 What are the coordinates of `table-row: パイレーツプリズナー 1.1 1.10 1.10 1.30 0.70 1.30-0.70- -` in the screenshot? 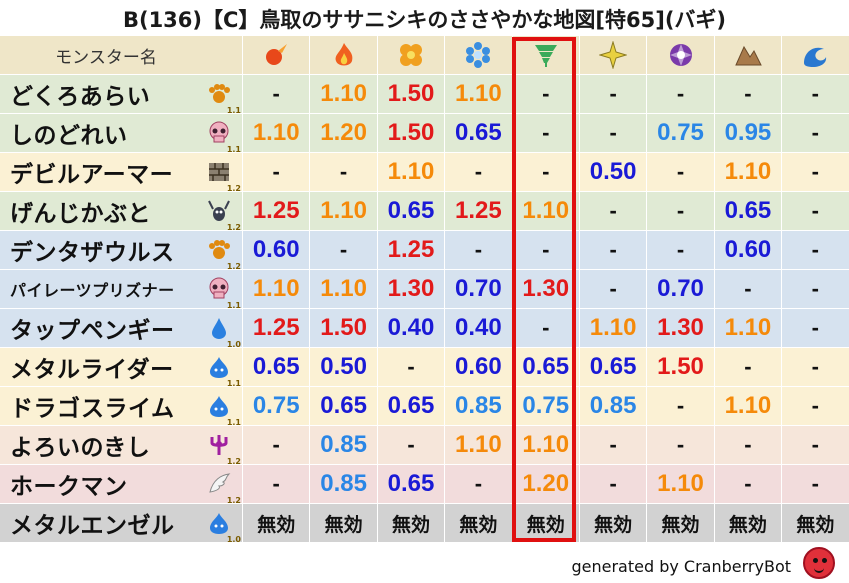 It's located at (424, 290).